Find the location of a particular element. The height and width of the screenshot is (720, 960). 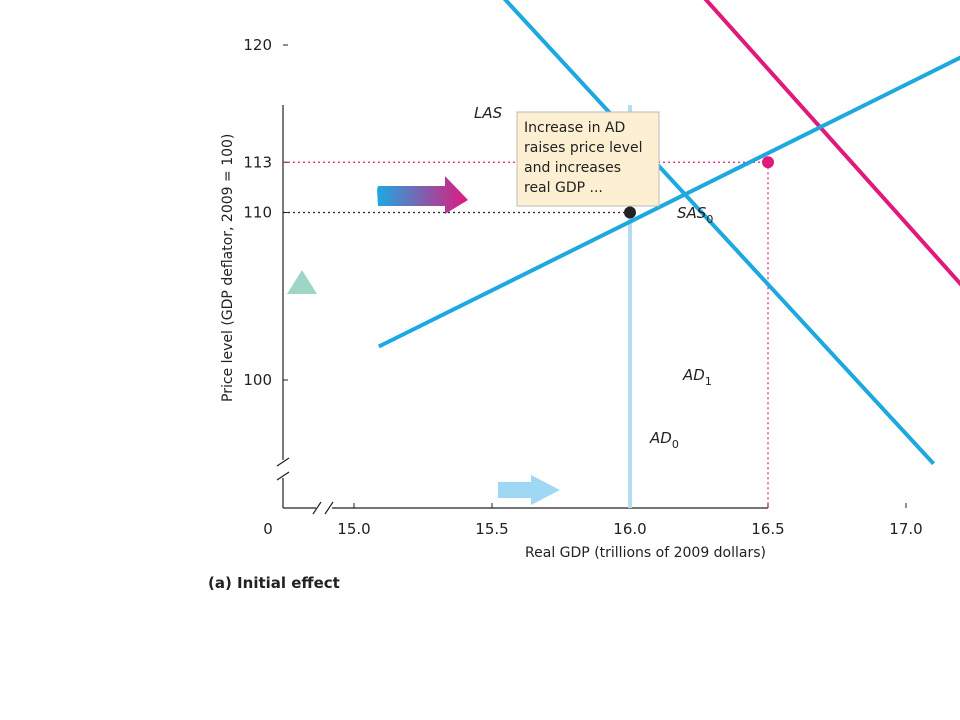

x-tick-label: 16.0 is located at coordinates (629, 529).